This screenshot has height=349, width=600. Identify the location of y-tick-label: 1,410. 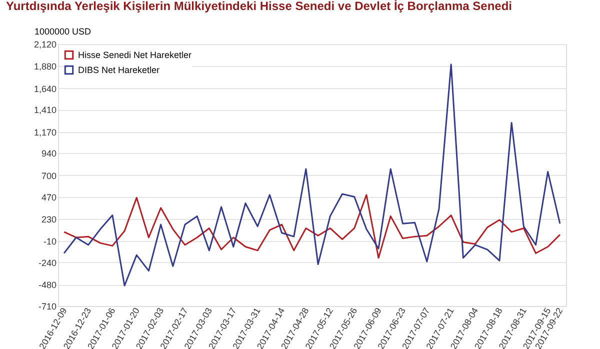
(45, 110).